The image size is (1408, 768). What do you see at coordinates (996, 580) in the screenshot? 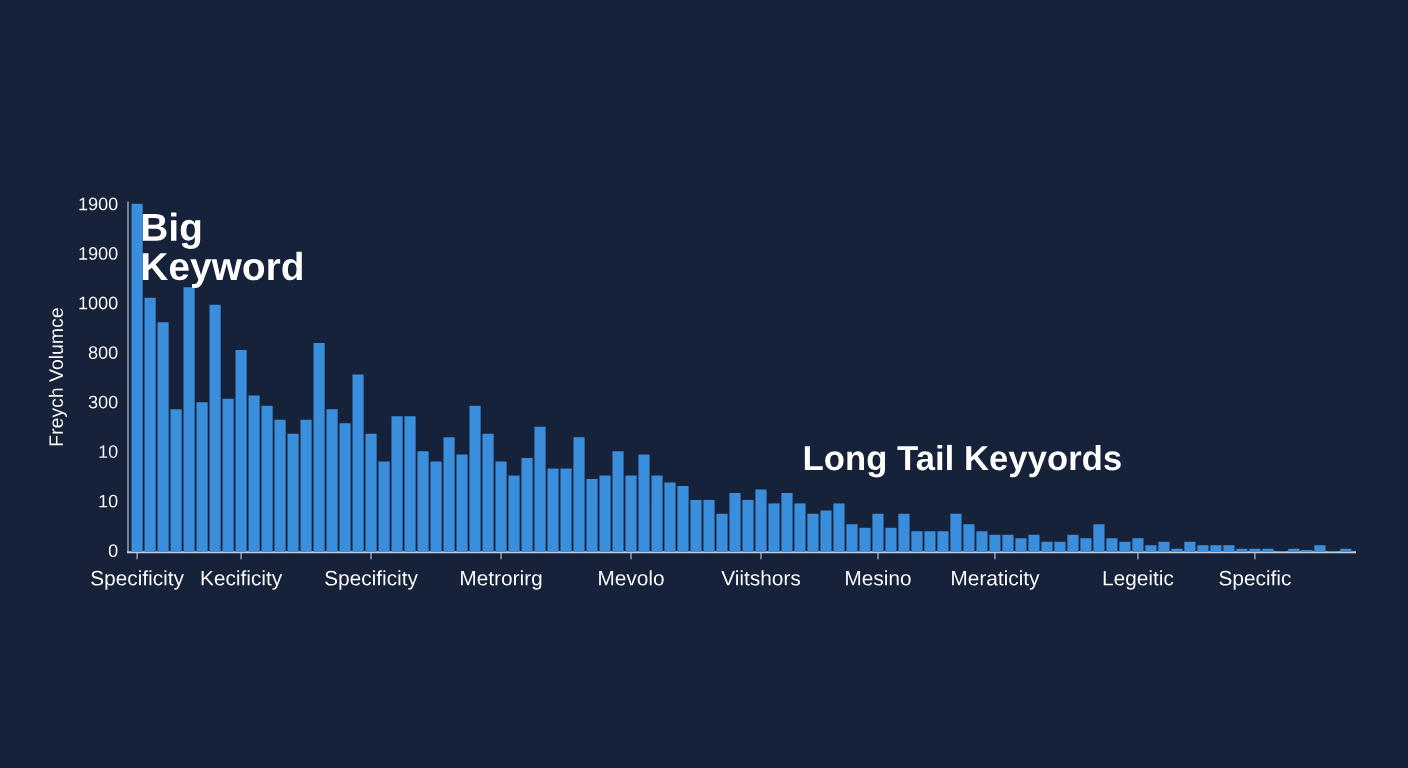
I see `x-tick-label: Meraticity` at bounding box center [996, 580].